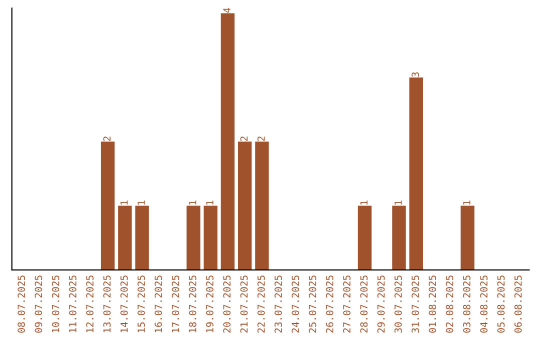 The image size is (540, 340). What do you see at coordinates (450, 304) in the screenshot?
I see `x-tick-label: 02.08.2025` at bounding box center [450, 304].